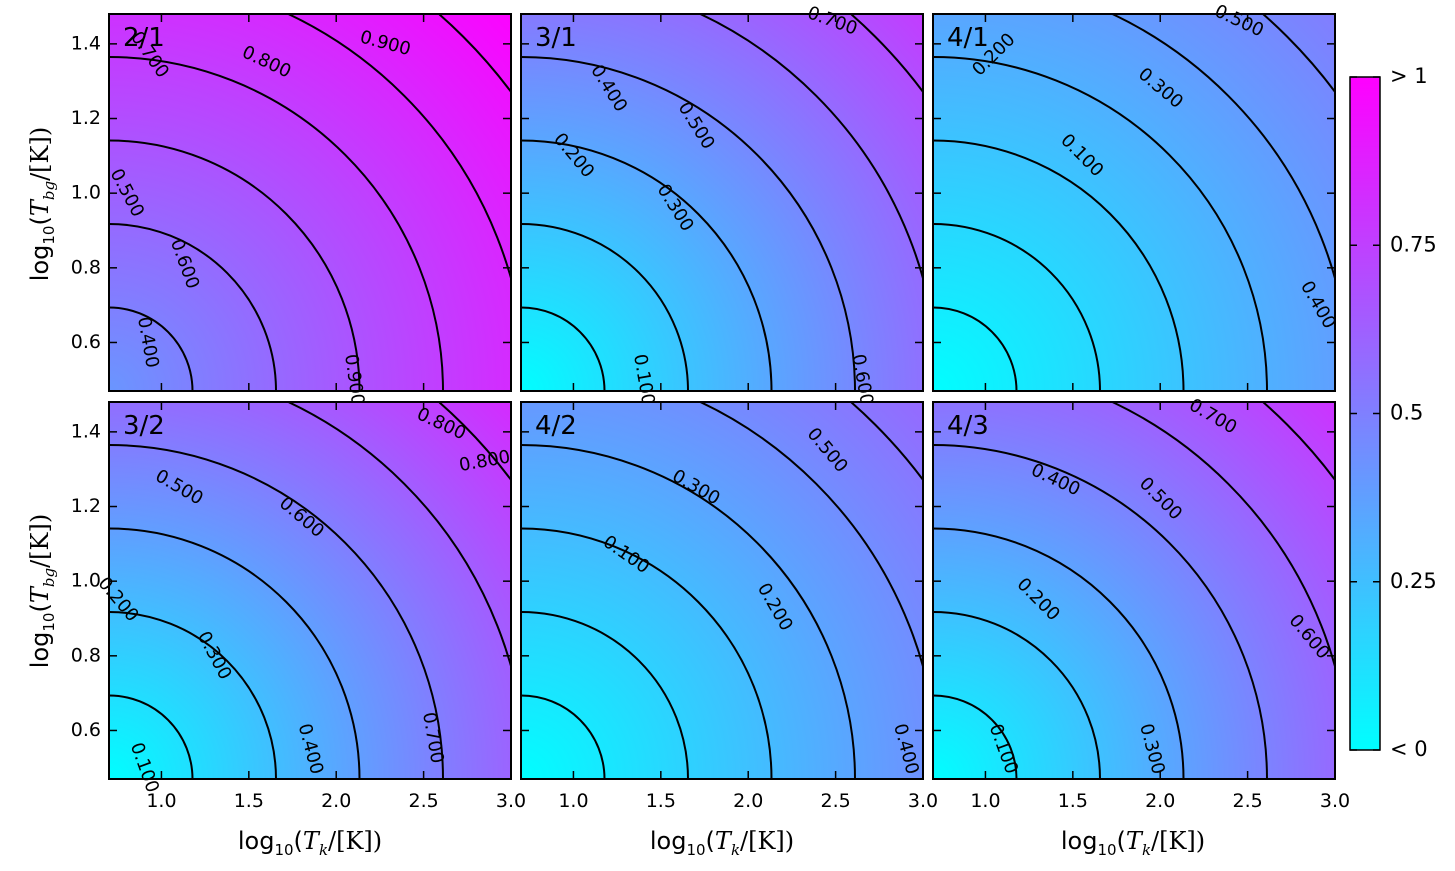 The image size is (1455, 871). What do you see at coordinates (144, 426) in the screenshot?
I see `panel-label: 3/2` at bounding box center [144, 426].